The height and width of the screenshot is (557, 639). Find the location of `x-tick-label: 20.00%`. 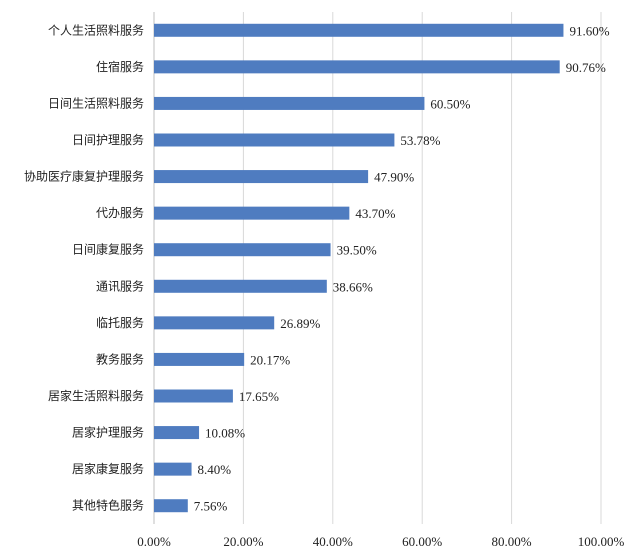

x-tick-label: 20.00% is located at coordinates (243, 541).